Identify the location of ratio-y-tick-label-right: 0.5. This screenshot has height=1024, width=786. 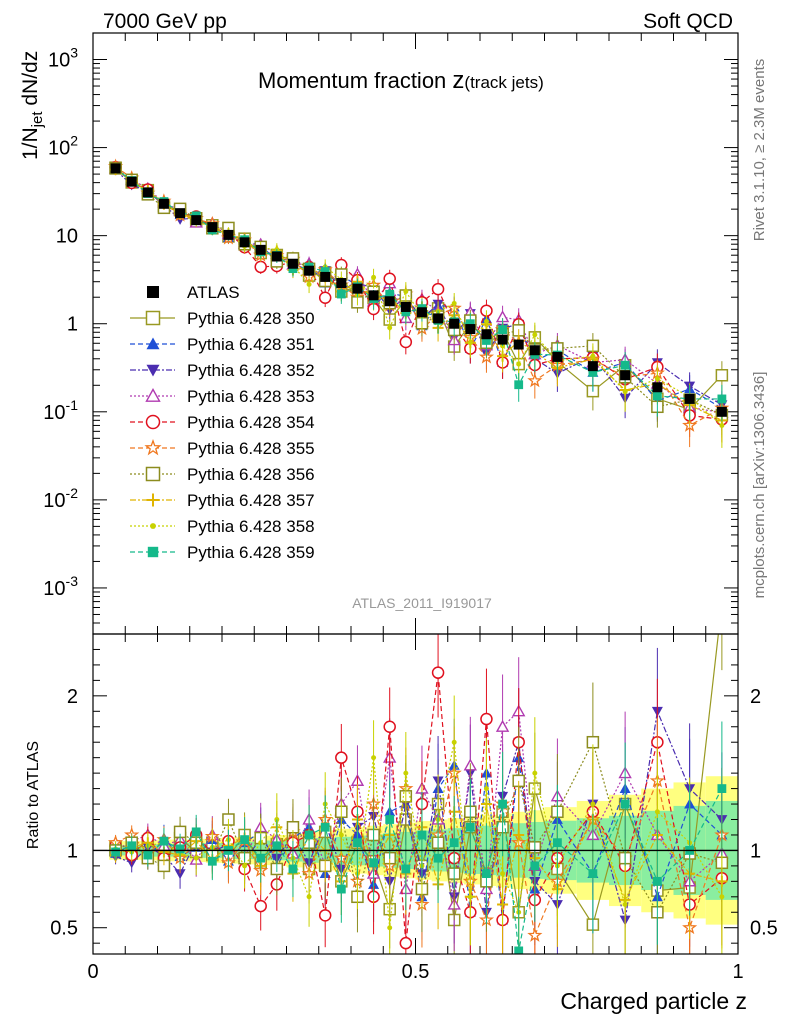
(764, 929).